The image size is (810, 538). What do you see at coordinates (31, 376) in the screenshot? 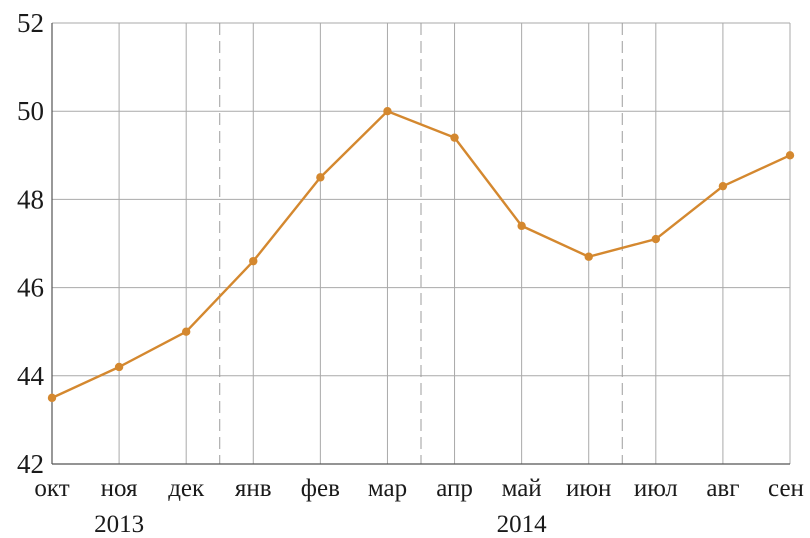
I see `y-tick-label: 44` at bounding box center [31, 376].